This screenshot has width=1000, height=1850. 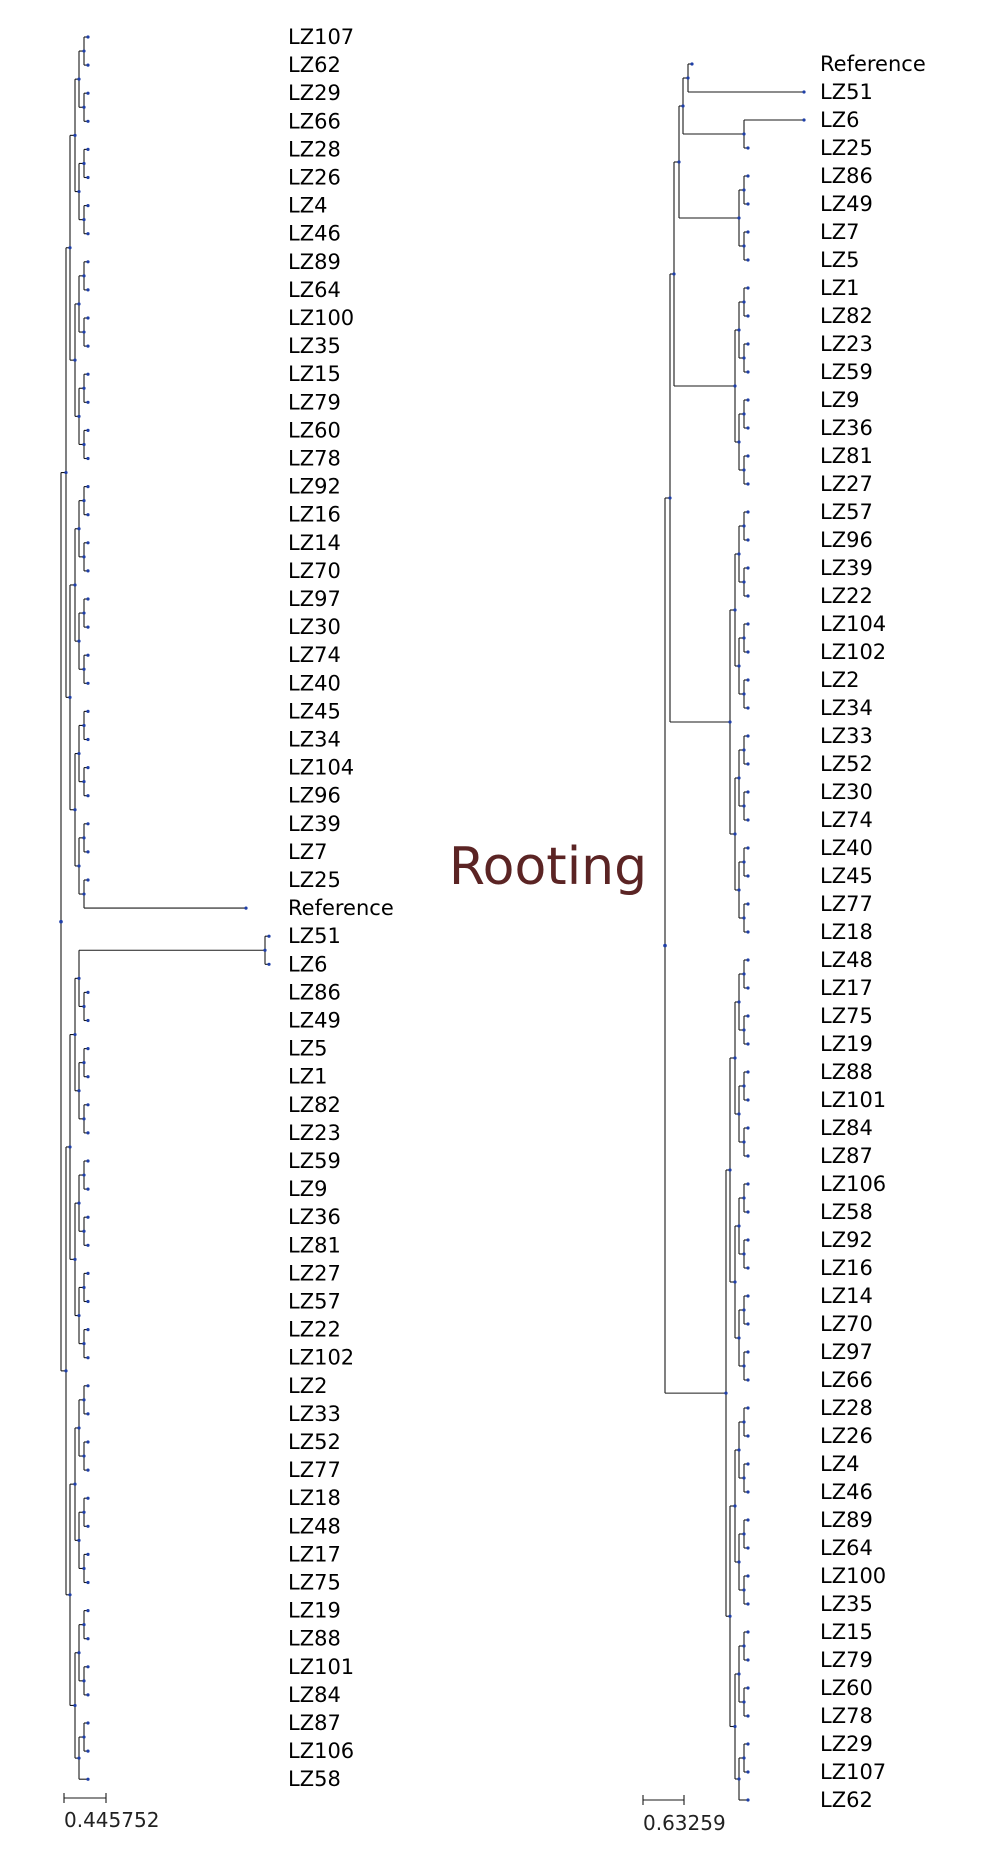 What do you see at coordinates (314, 1021) in the screenshot?
I see `left-tree-leaf-label: LZ49` at bounding box center [314, 1021].